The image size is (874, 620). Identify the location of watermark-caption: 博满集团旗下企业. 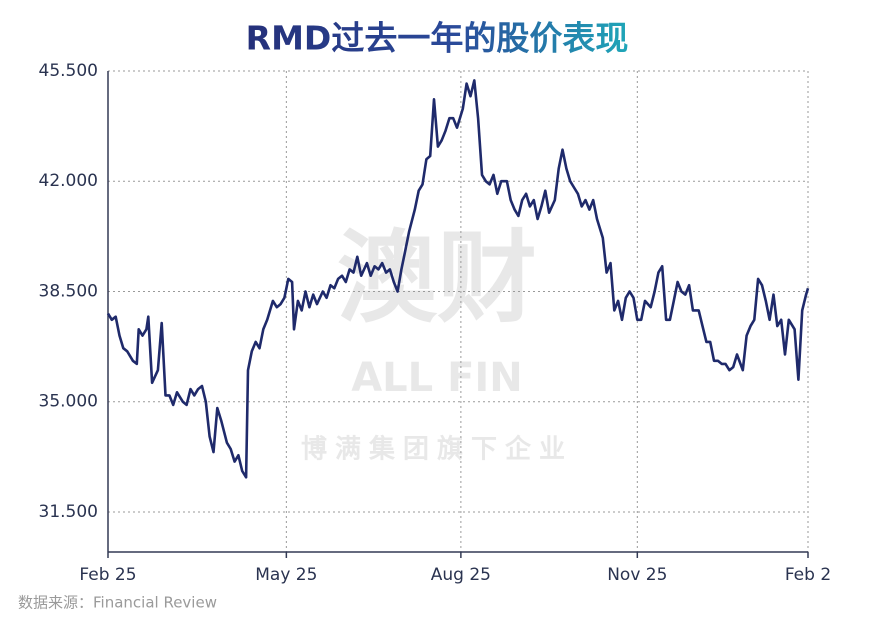
(437, 449).